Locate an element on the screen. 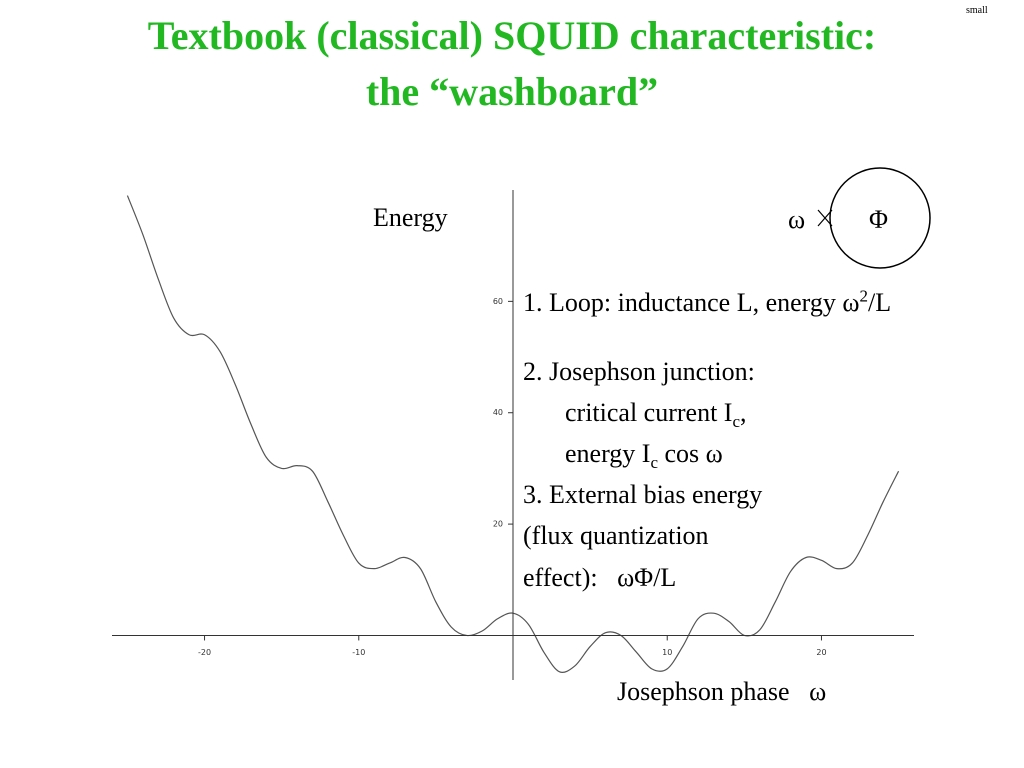 This screenshot has width=1024, height=768. flux-symbol: Φ is located at coordinates (879, 219).